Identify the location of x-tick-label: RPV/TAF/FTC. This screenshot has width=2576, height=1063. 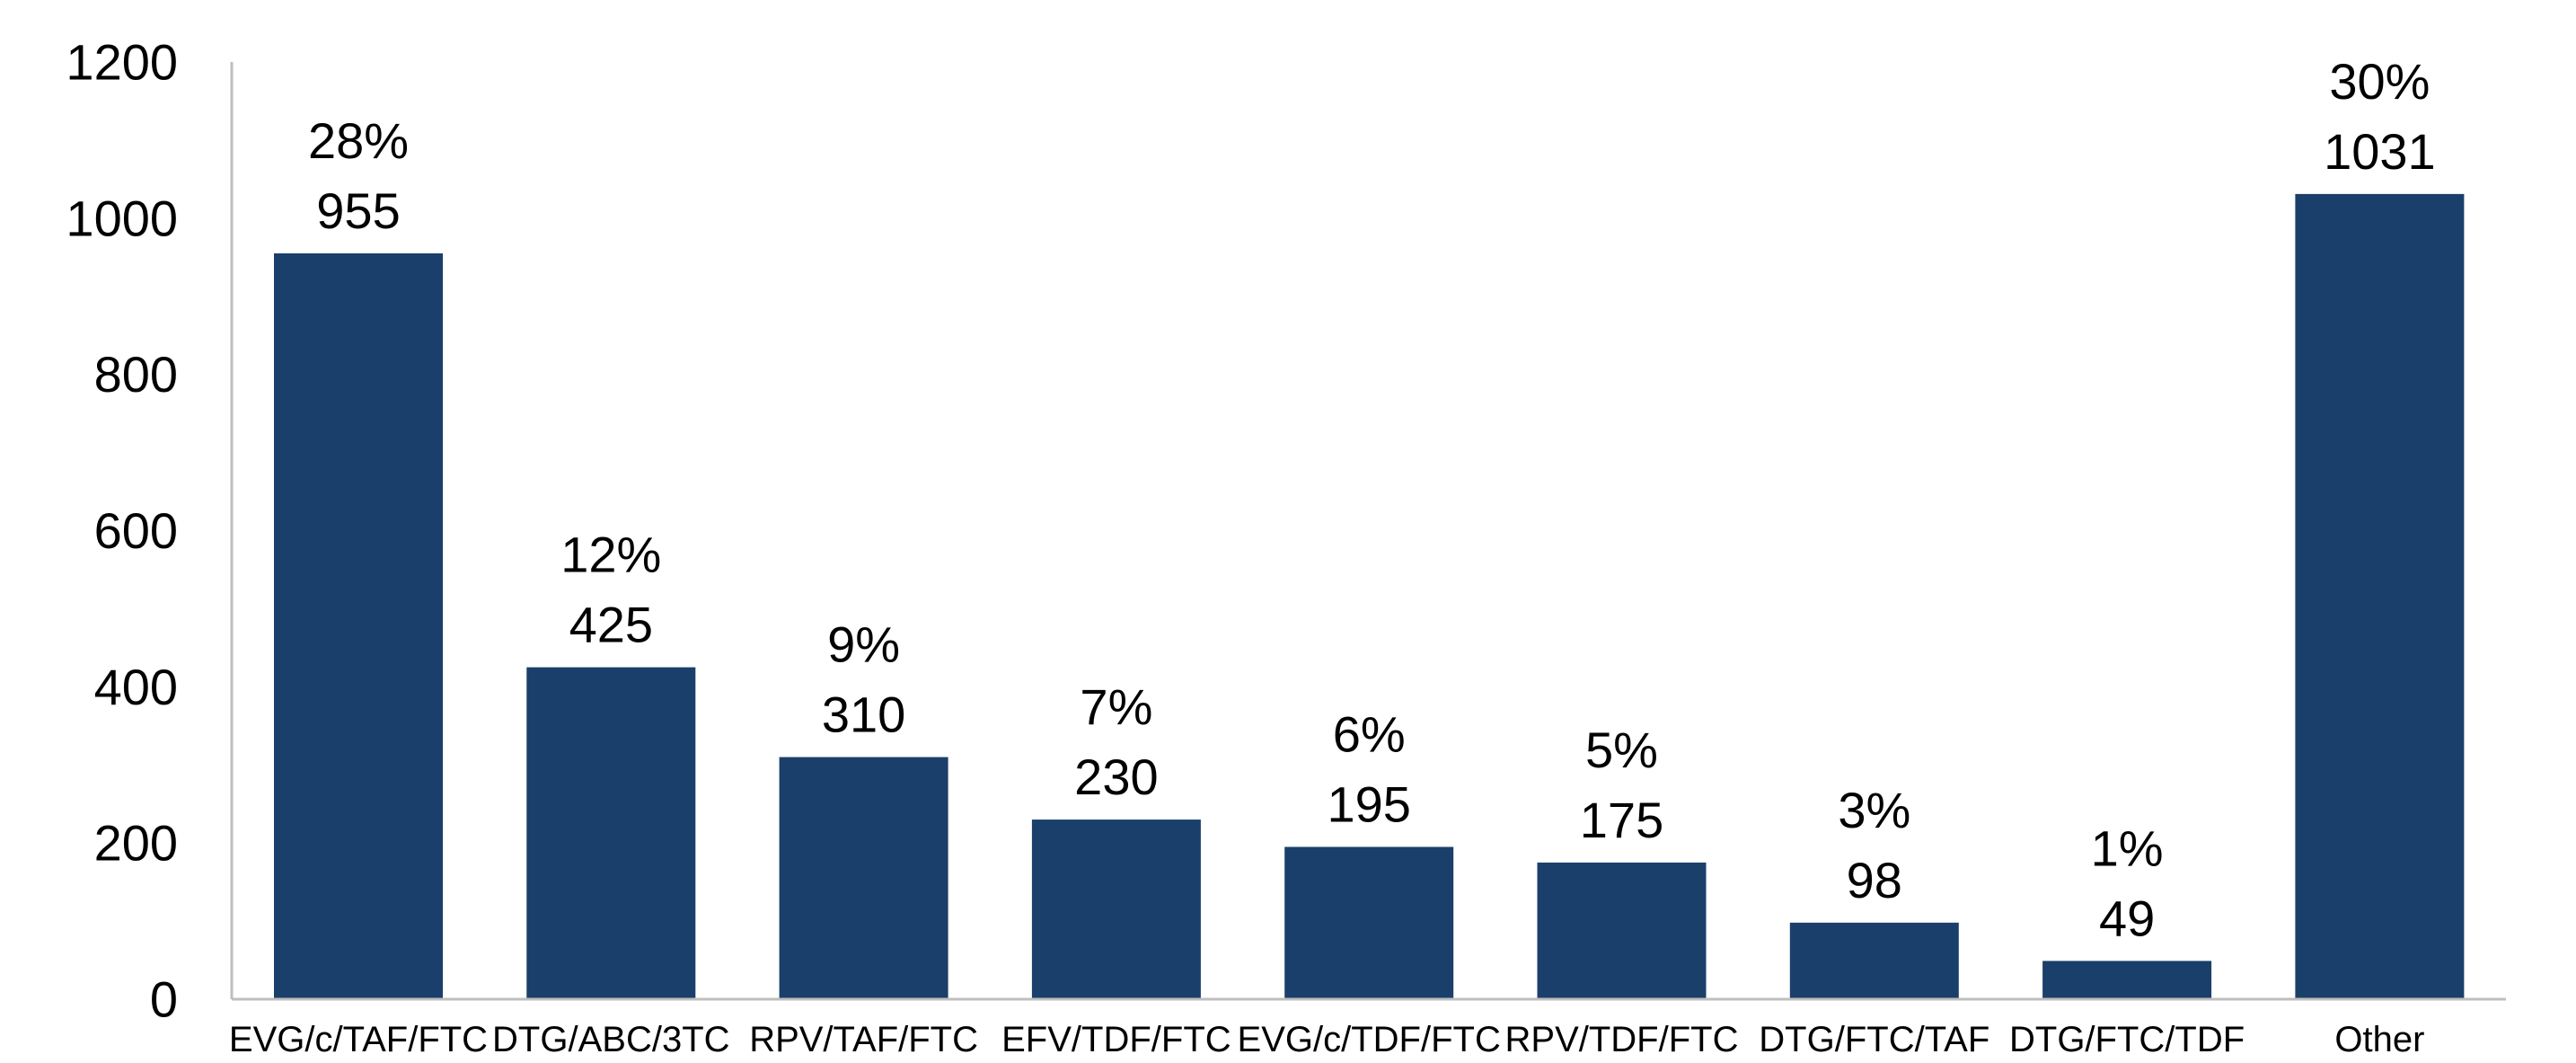
(863, 1039).